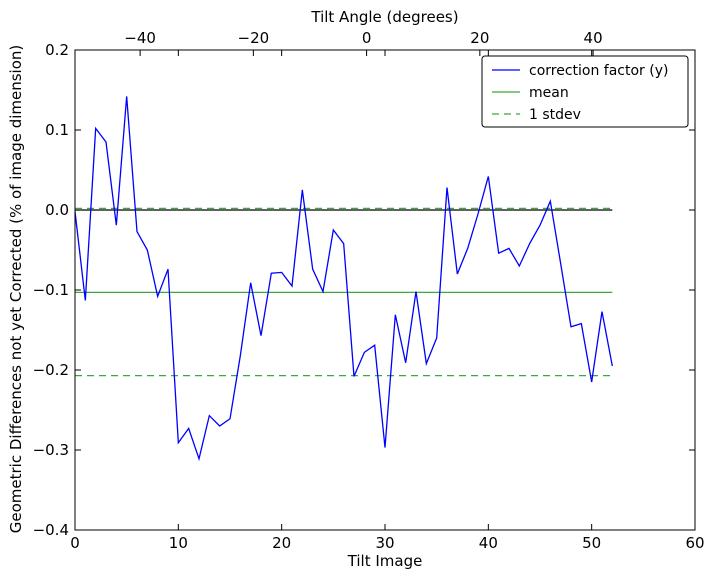 The width and height of the screenshot is (714, 579). I want to click on y-tick-label: −0.4, so click(51, 530).